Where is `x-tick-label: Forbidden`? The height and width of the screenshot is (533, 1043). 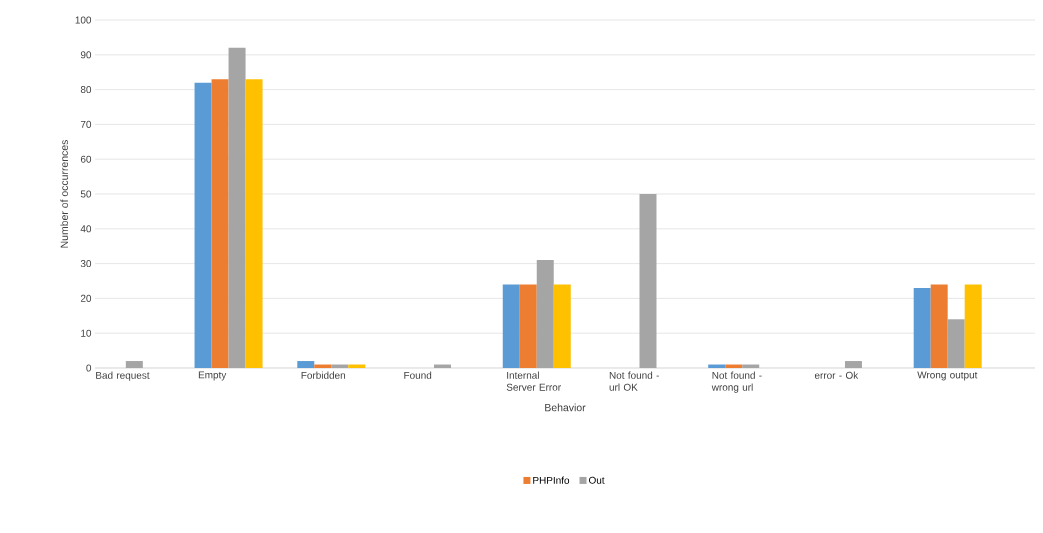
x-tick-label: Forbidden is located at coordinates (323, 375).